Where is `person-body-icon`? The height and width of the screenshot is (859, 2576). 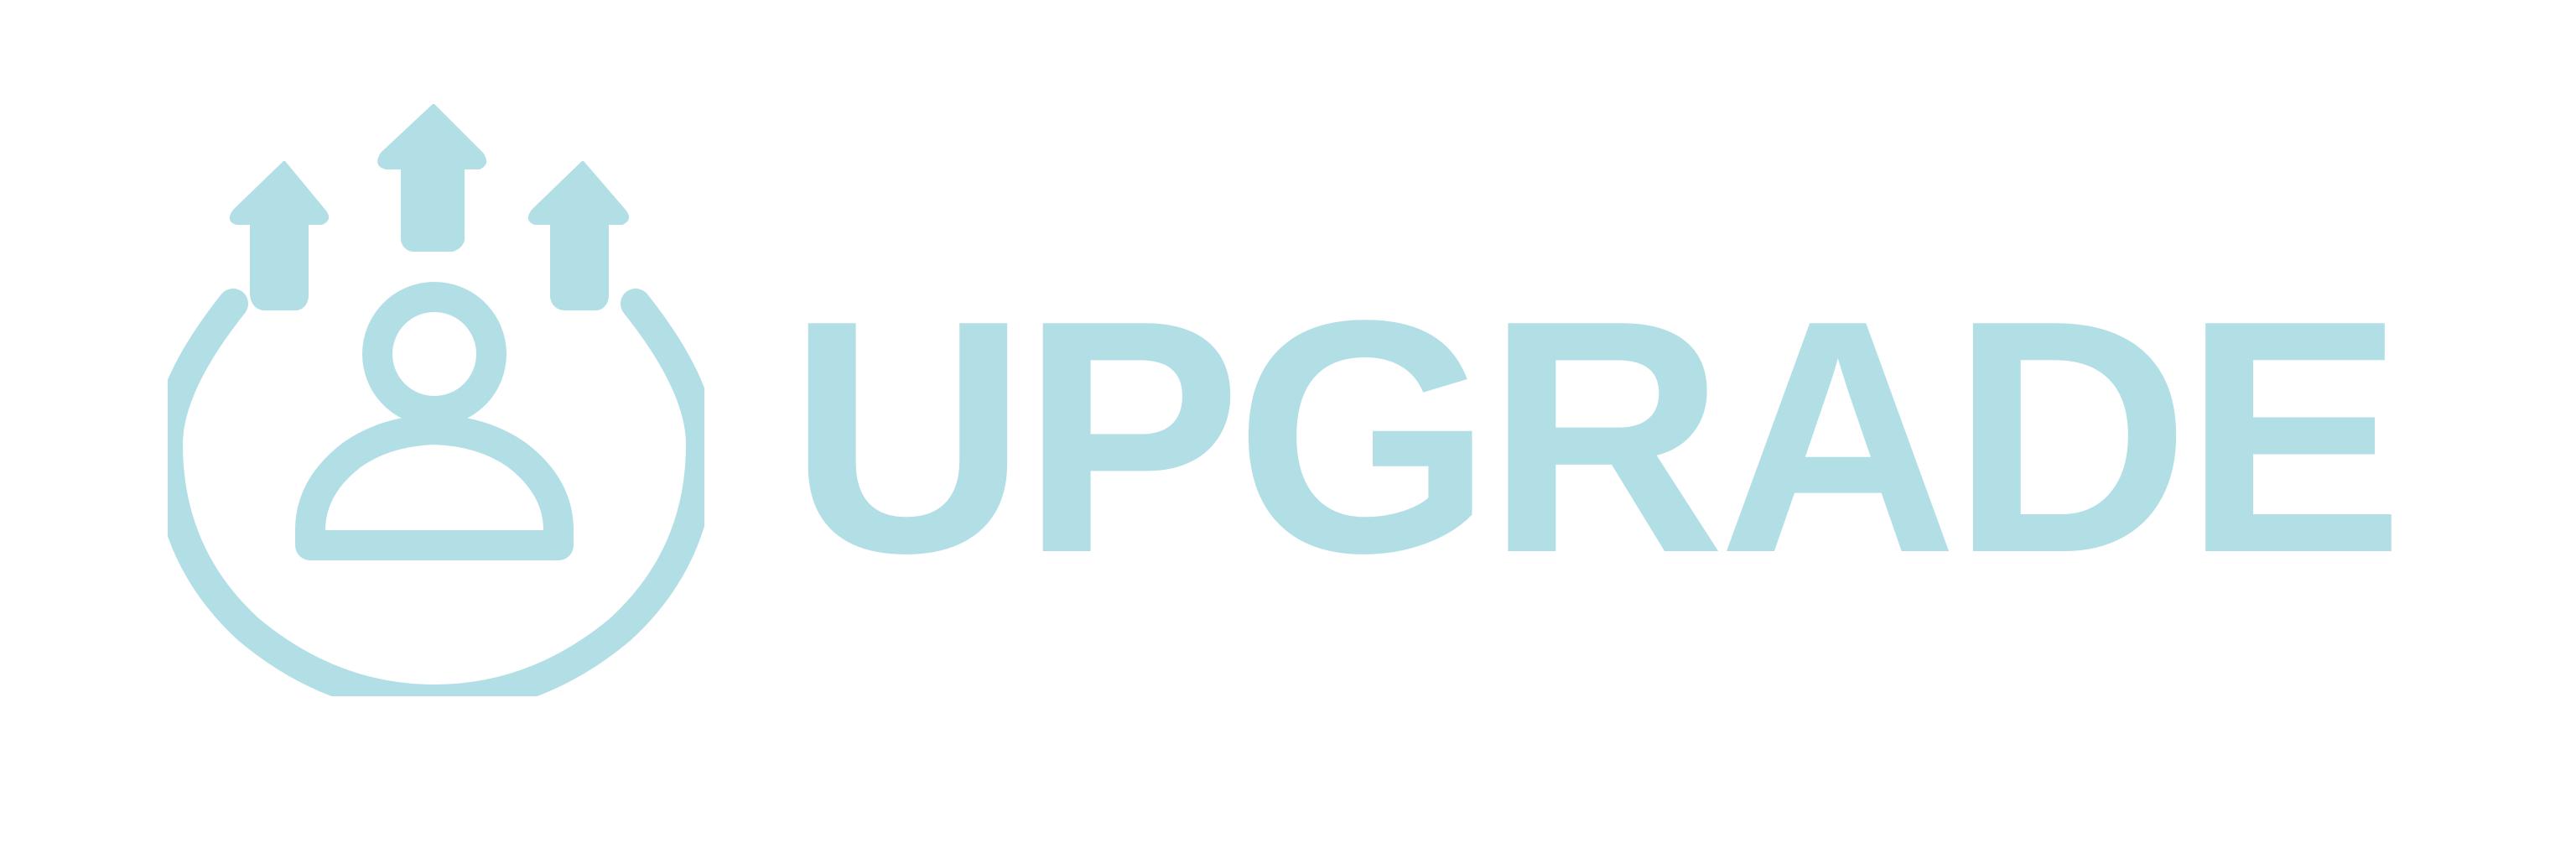 person-body-icon is located at coordinates (434, 487).